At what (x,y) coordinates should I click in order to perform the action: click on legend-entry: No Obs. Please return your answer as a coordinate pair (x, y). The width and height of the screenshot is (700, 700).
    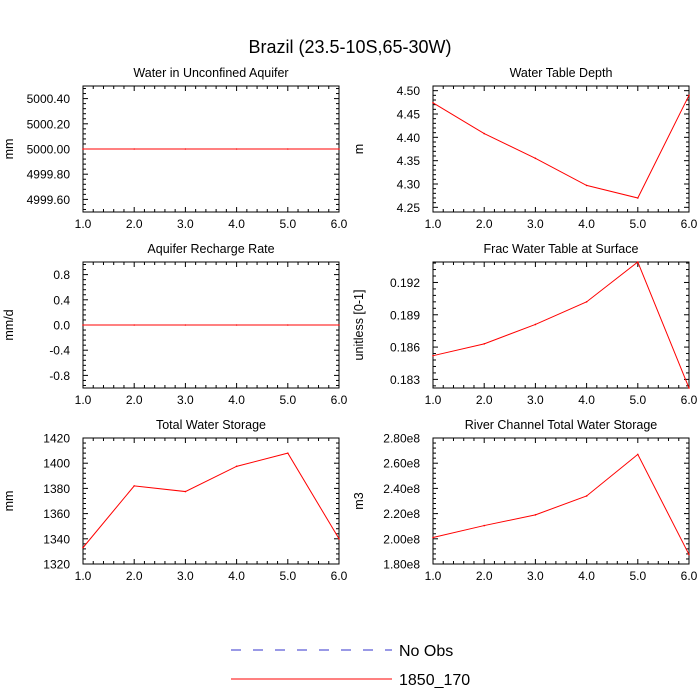
    Looking at the image, I should click on (342, 651).